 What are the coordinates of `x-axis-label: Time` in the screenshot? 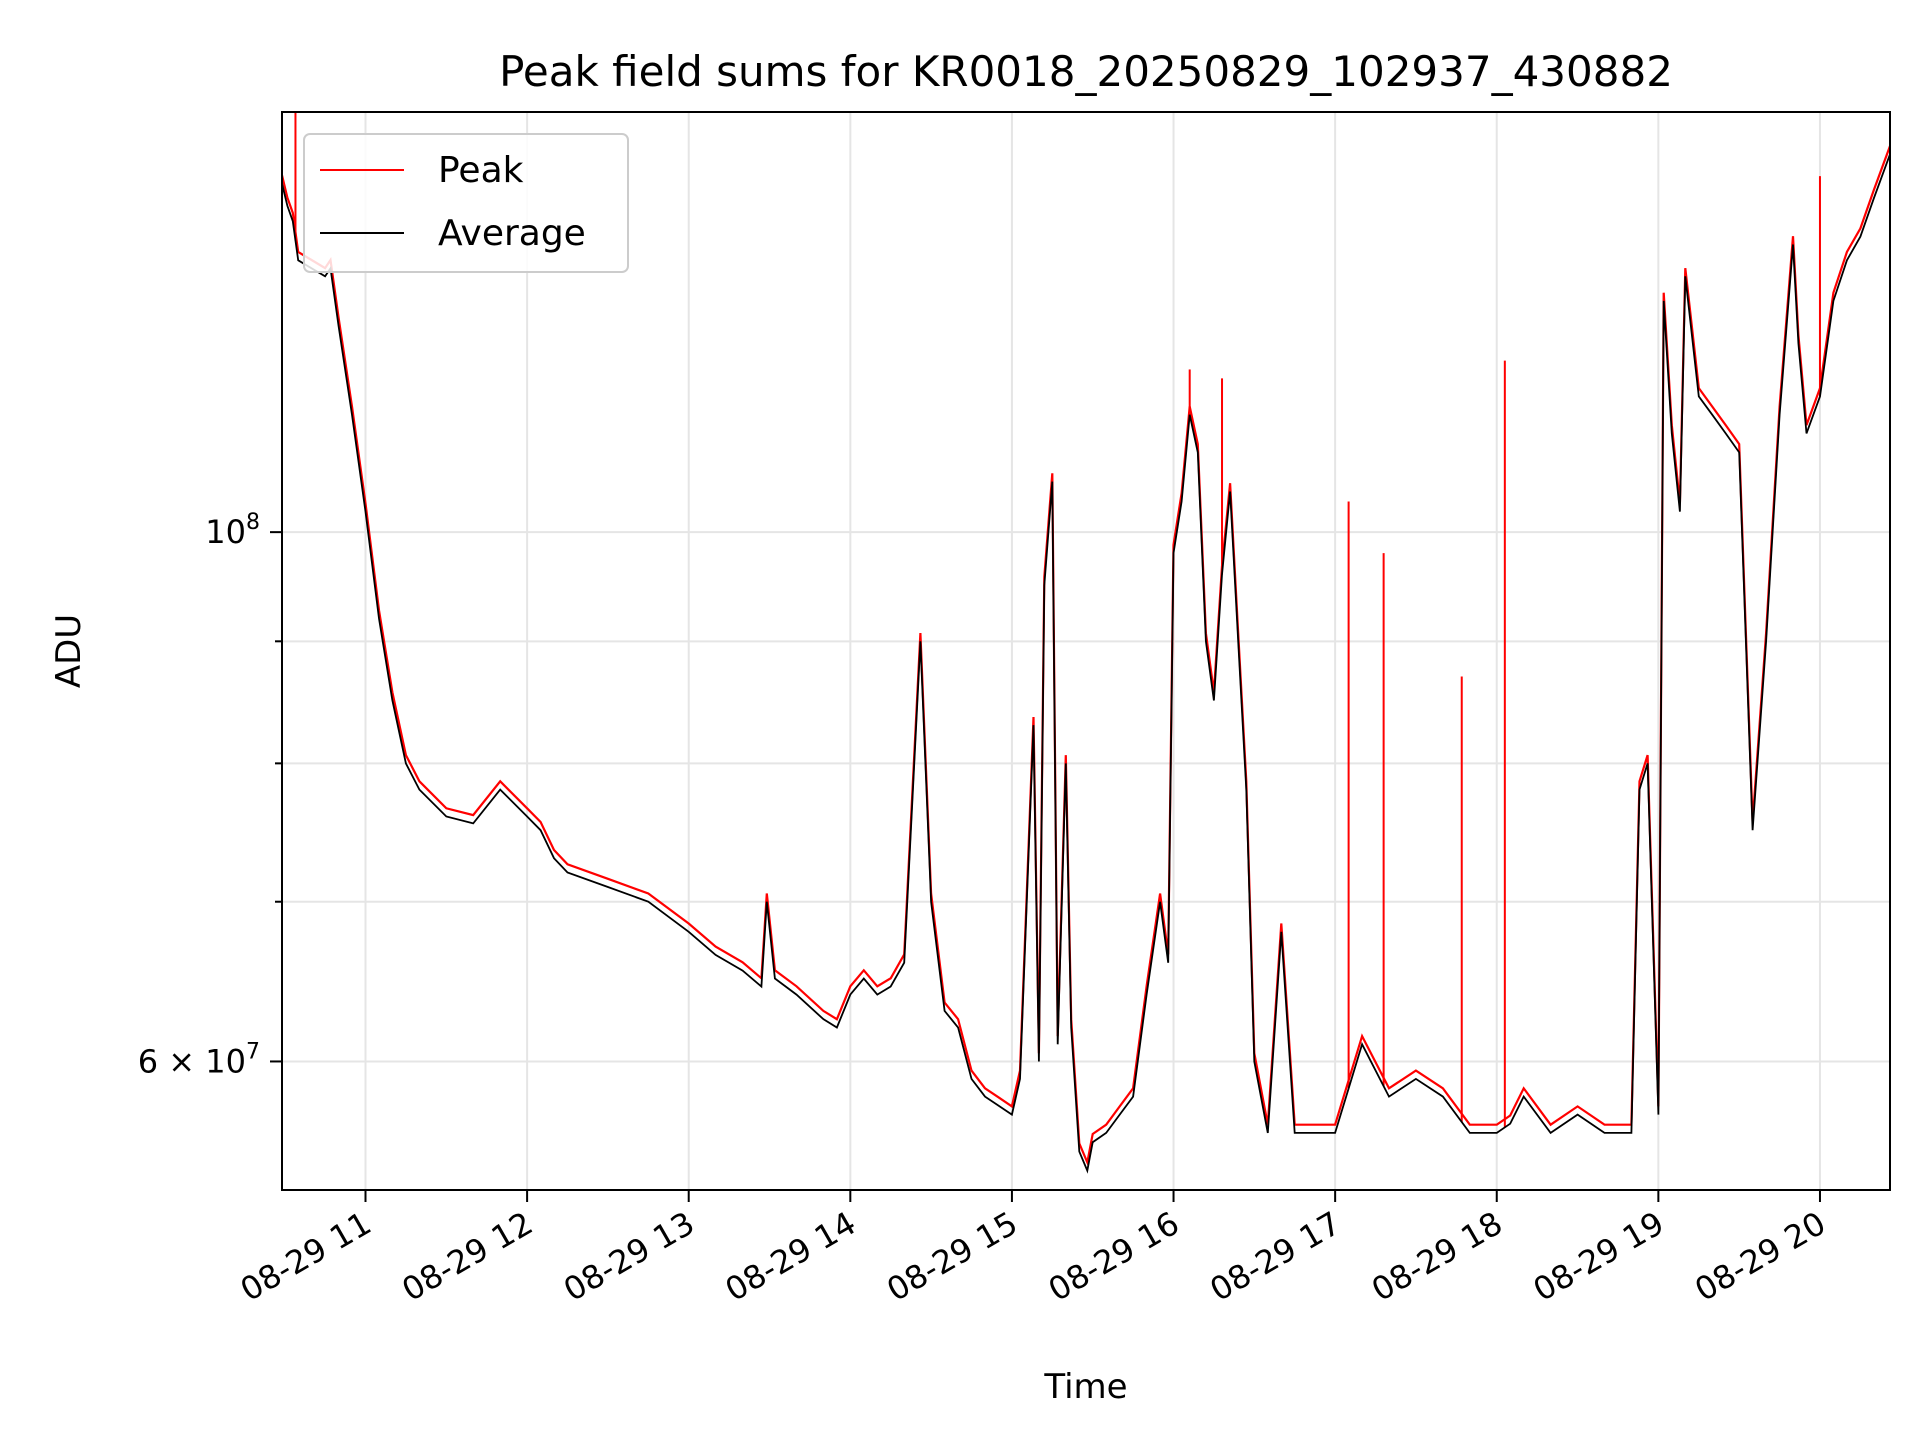 It's located at (1085, 1387).